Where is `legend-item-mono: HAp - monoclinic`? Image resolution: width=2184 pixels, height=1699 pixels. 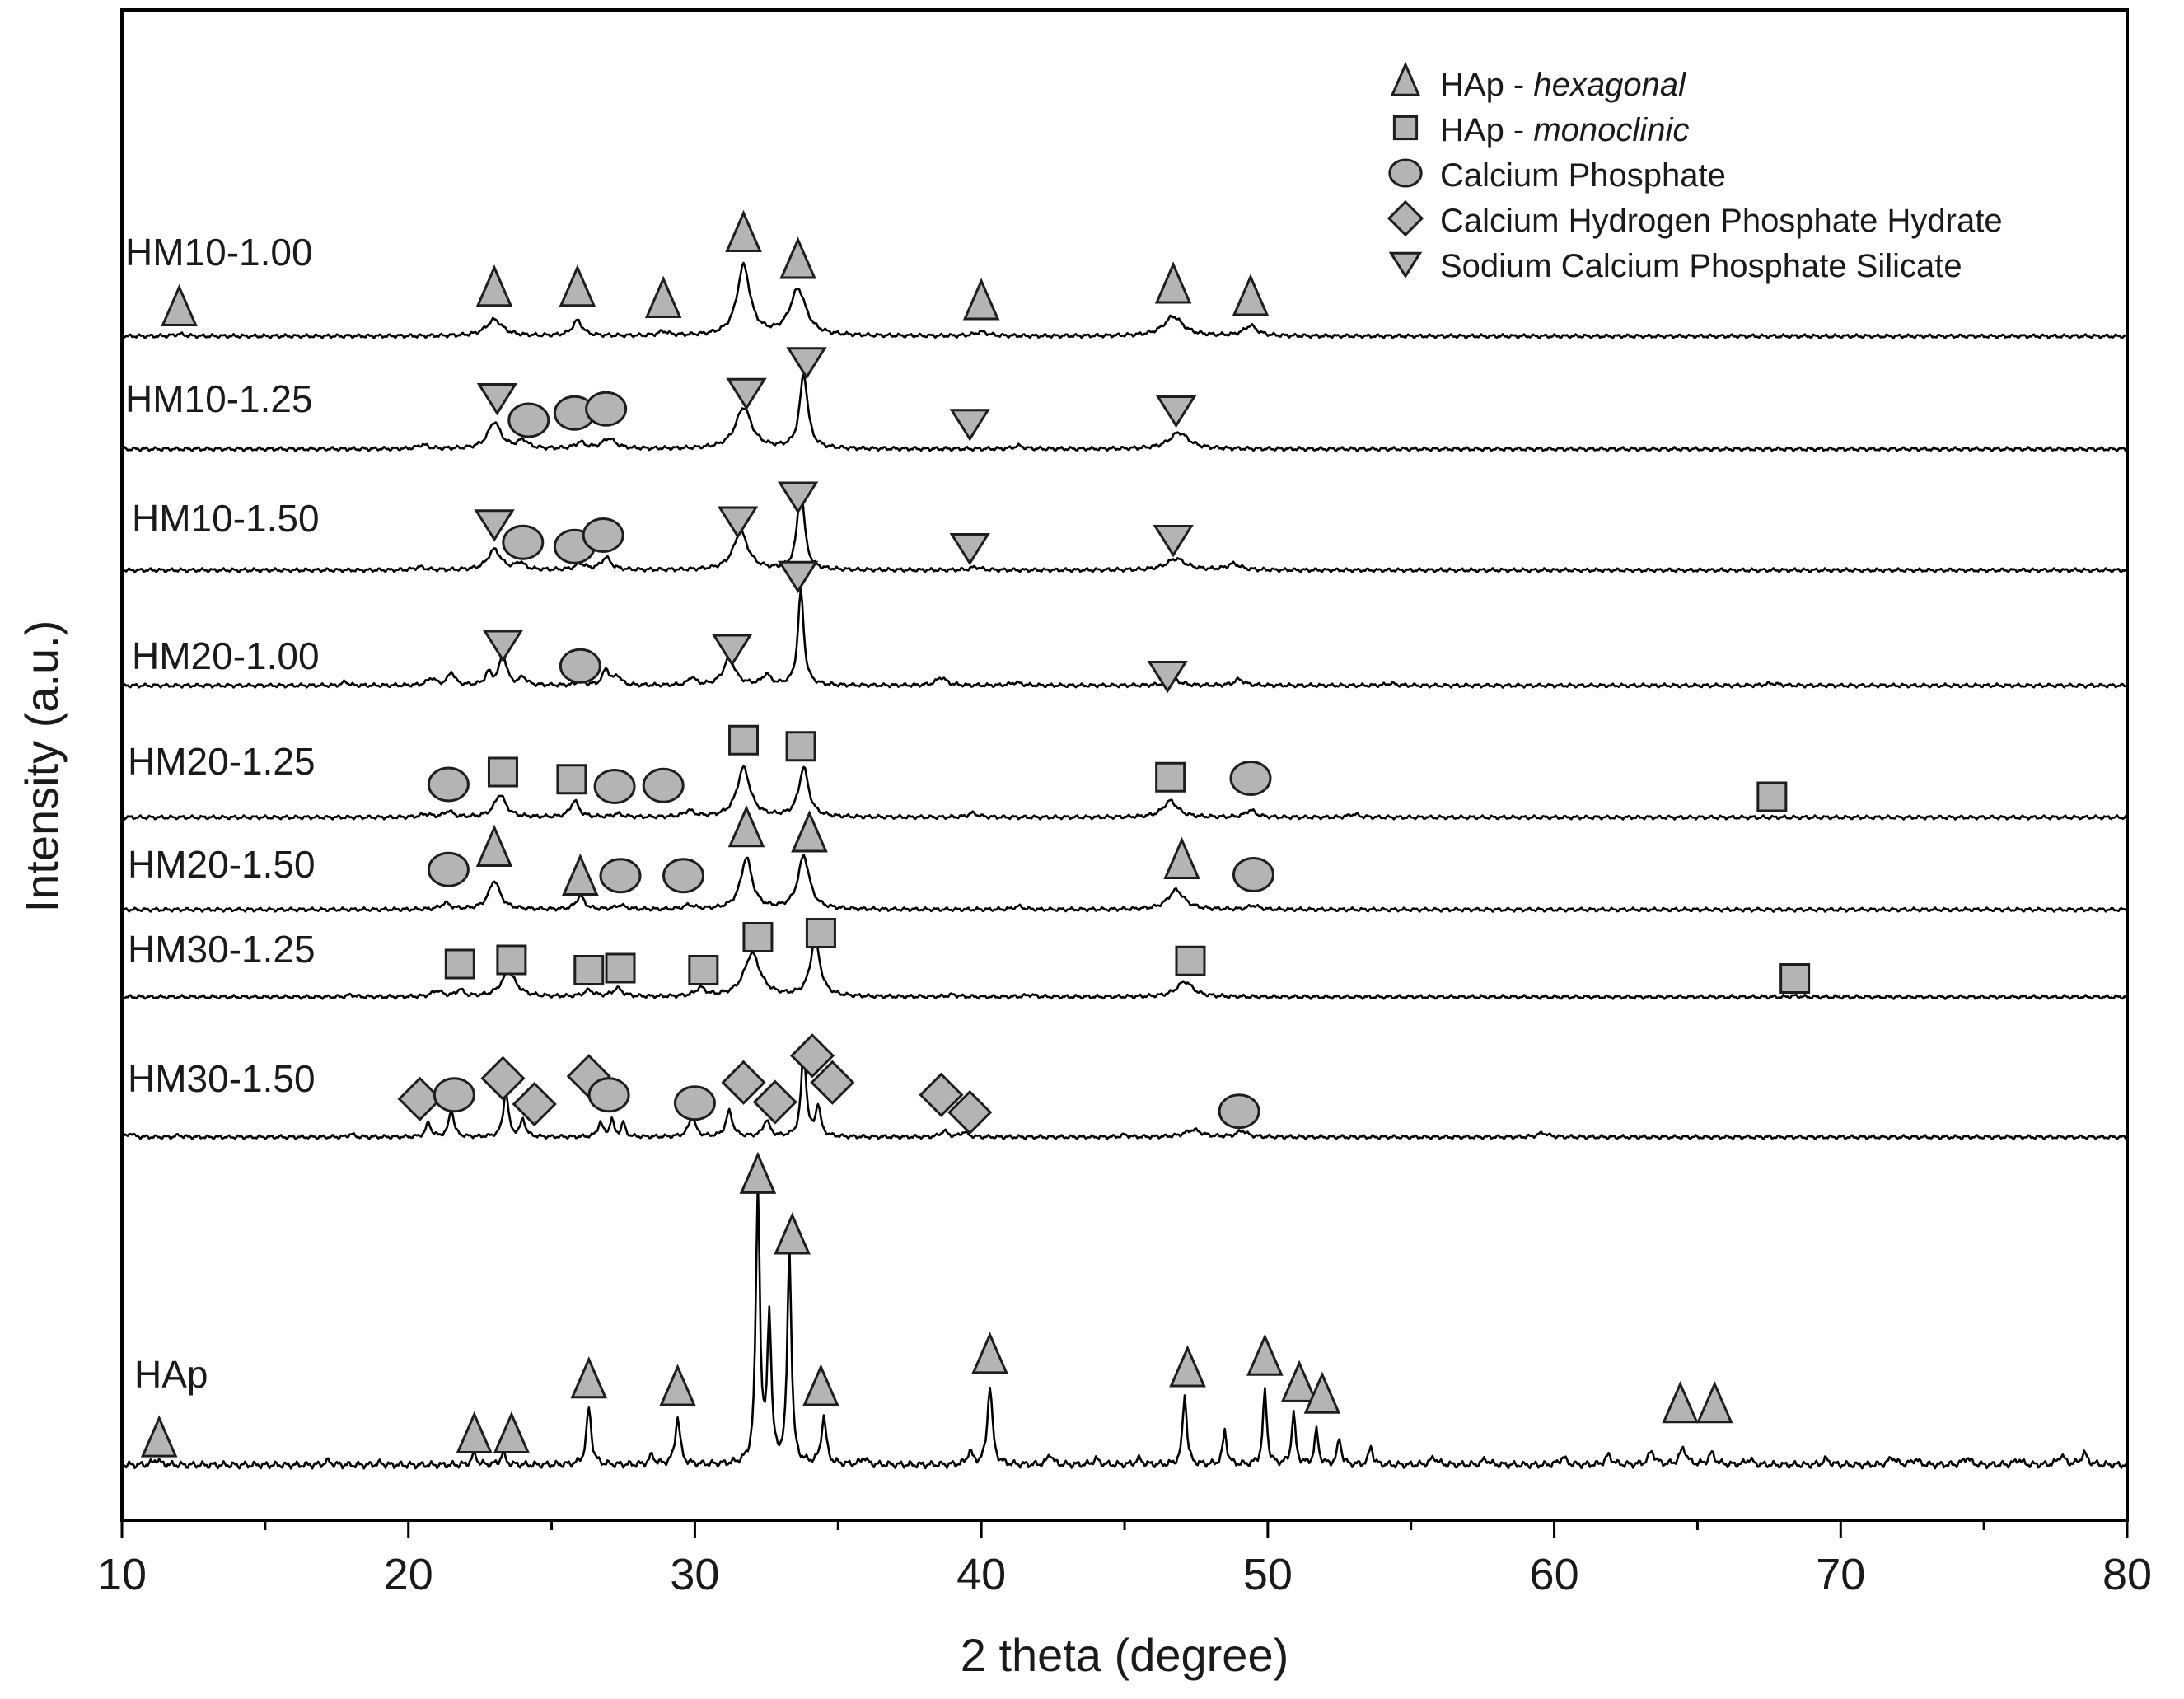 legend-item-mono: HAp - monoclinic is located at coordinates (1540, 130).